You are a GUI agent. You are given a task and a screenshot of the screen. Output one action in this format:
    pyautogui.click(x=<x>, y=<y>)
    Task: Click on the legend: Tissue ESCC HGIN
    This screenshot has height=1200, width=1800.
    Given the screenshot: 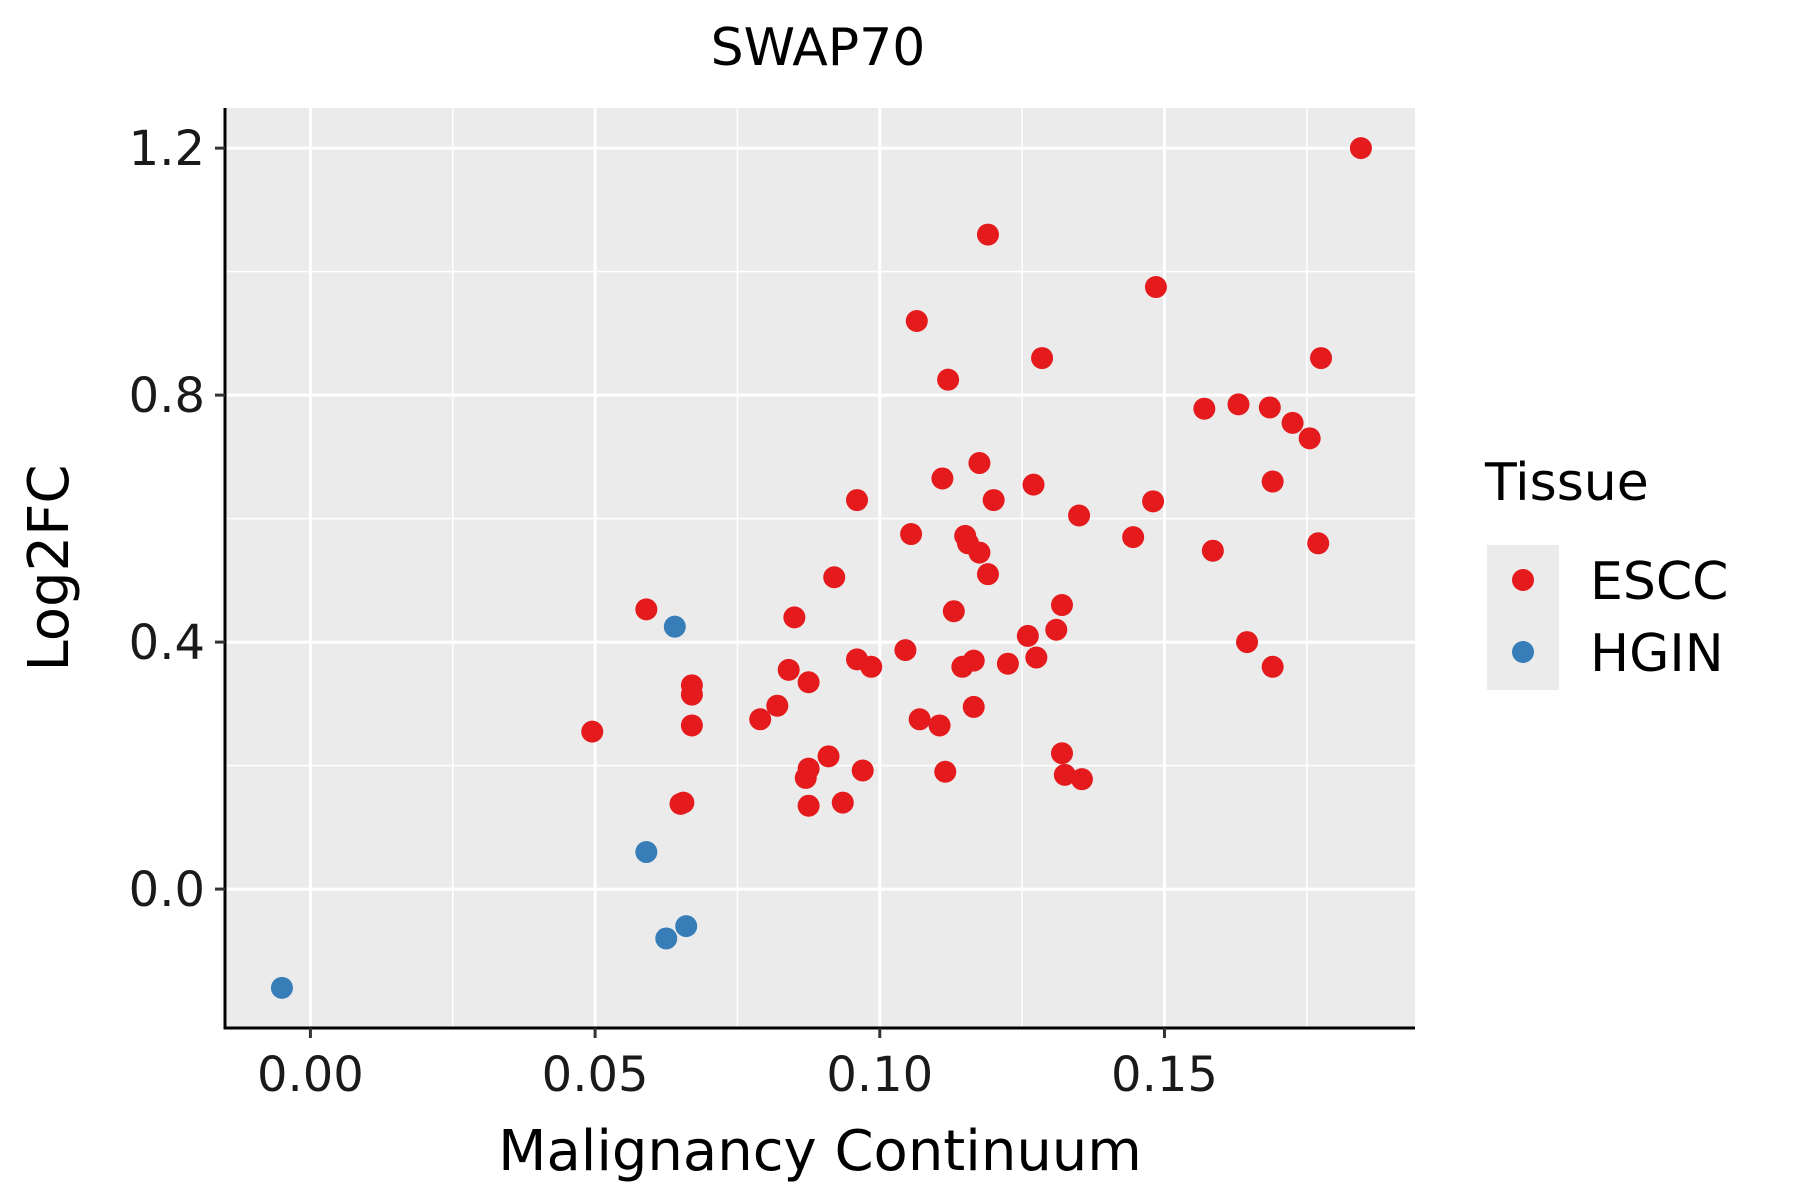 What is the action you would take?
    pyautogui.click(x=1606, y=571)
    